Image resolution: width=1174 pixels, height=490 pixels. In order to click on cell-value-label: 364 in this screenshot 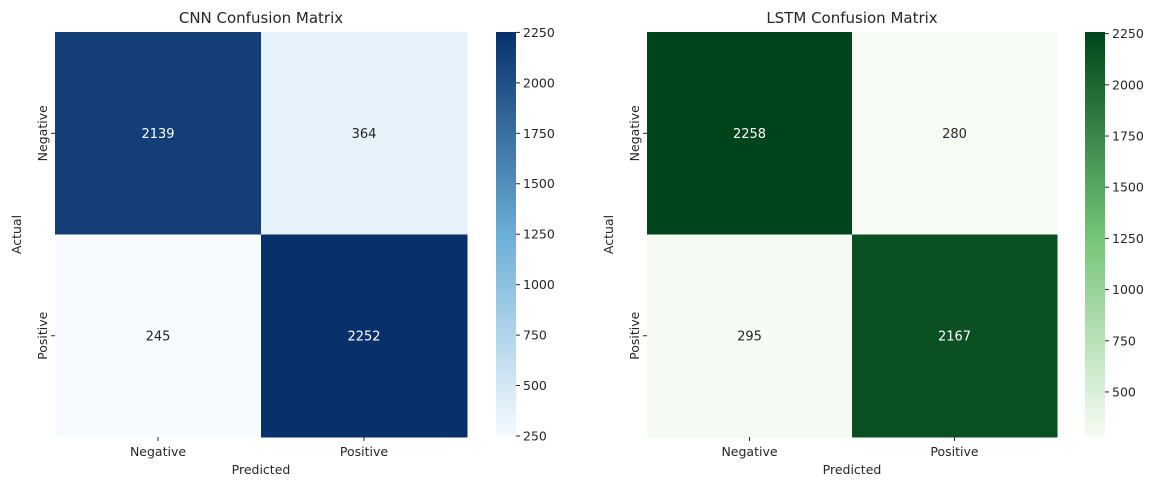, I will do `click(364, 134)`.